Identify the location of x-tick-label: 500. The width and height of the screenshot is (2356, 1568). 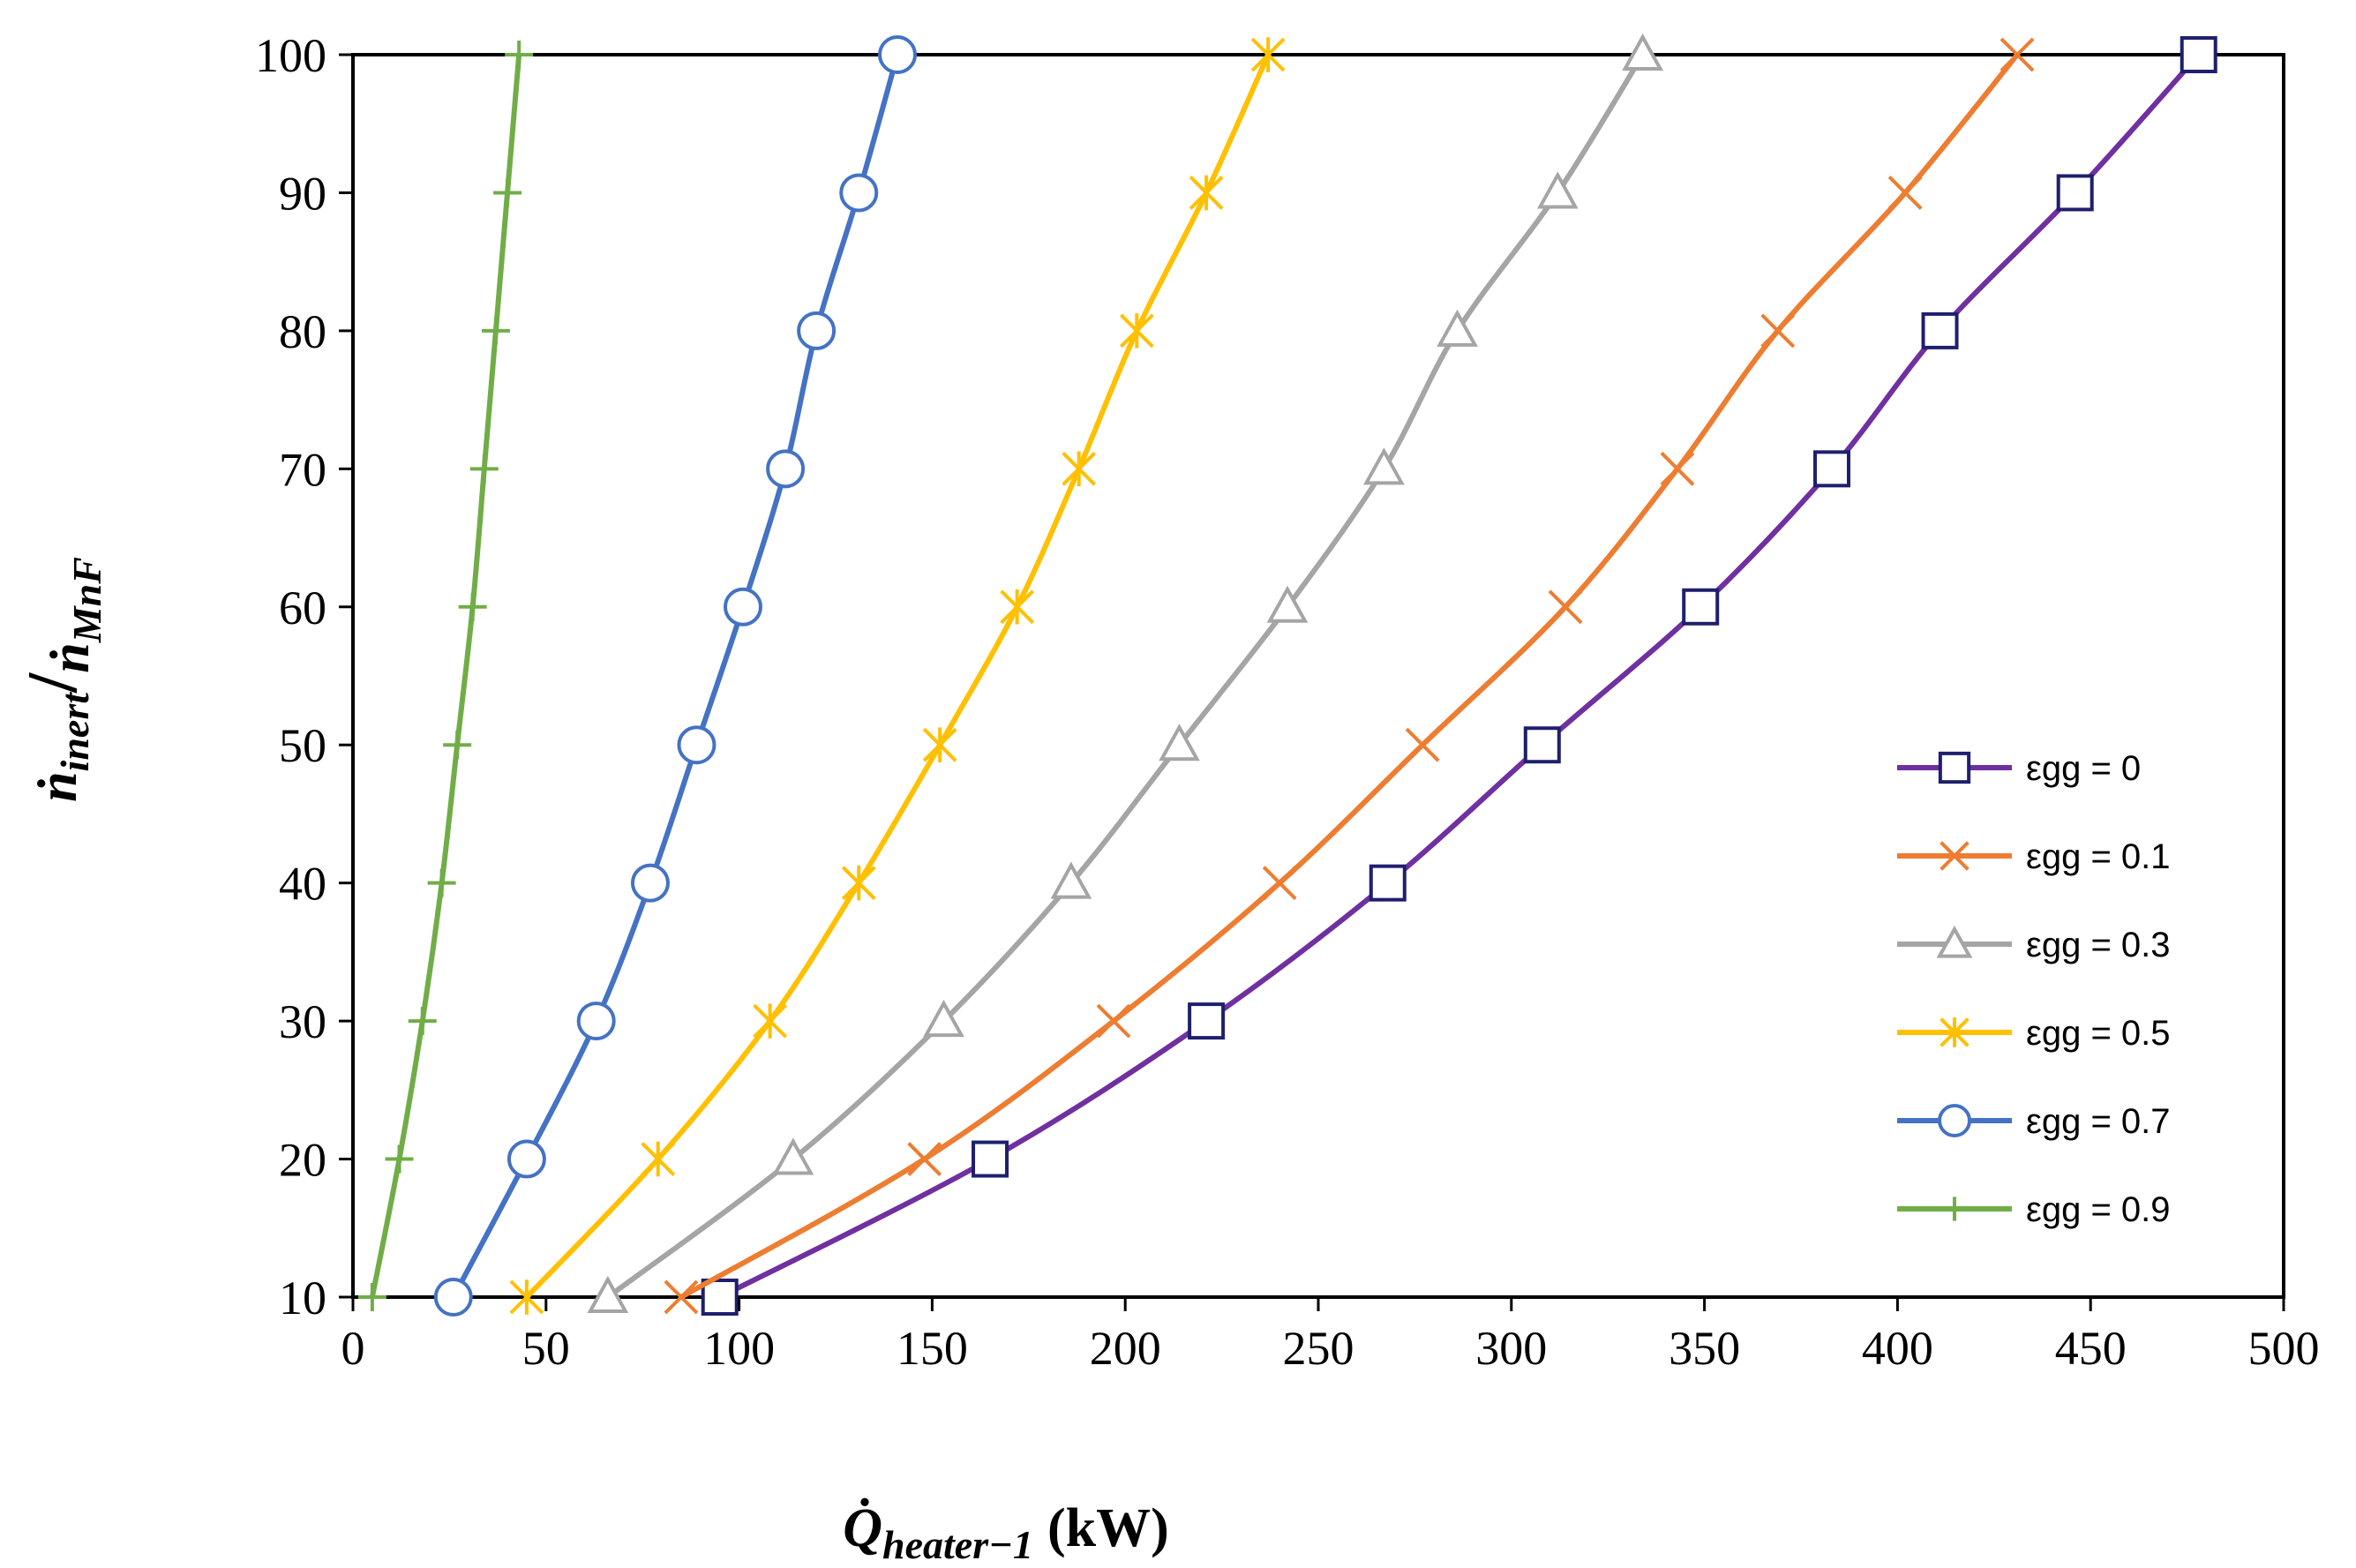
(2284, 1348).